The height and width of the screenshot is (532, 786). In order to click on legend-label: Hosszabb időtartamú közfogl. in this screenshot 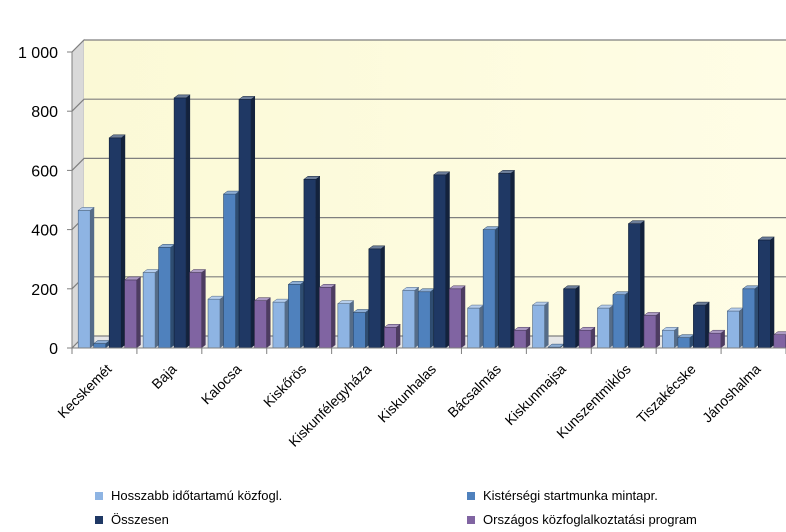, I will do `click(197, 495)`.